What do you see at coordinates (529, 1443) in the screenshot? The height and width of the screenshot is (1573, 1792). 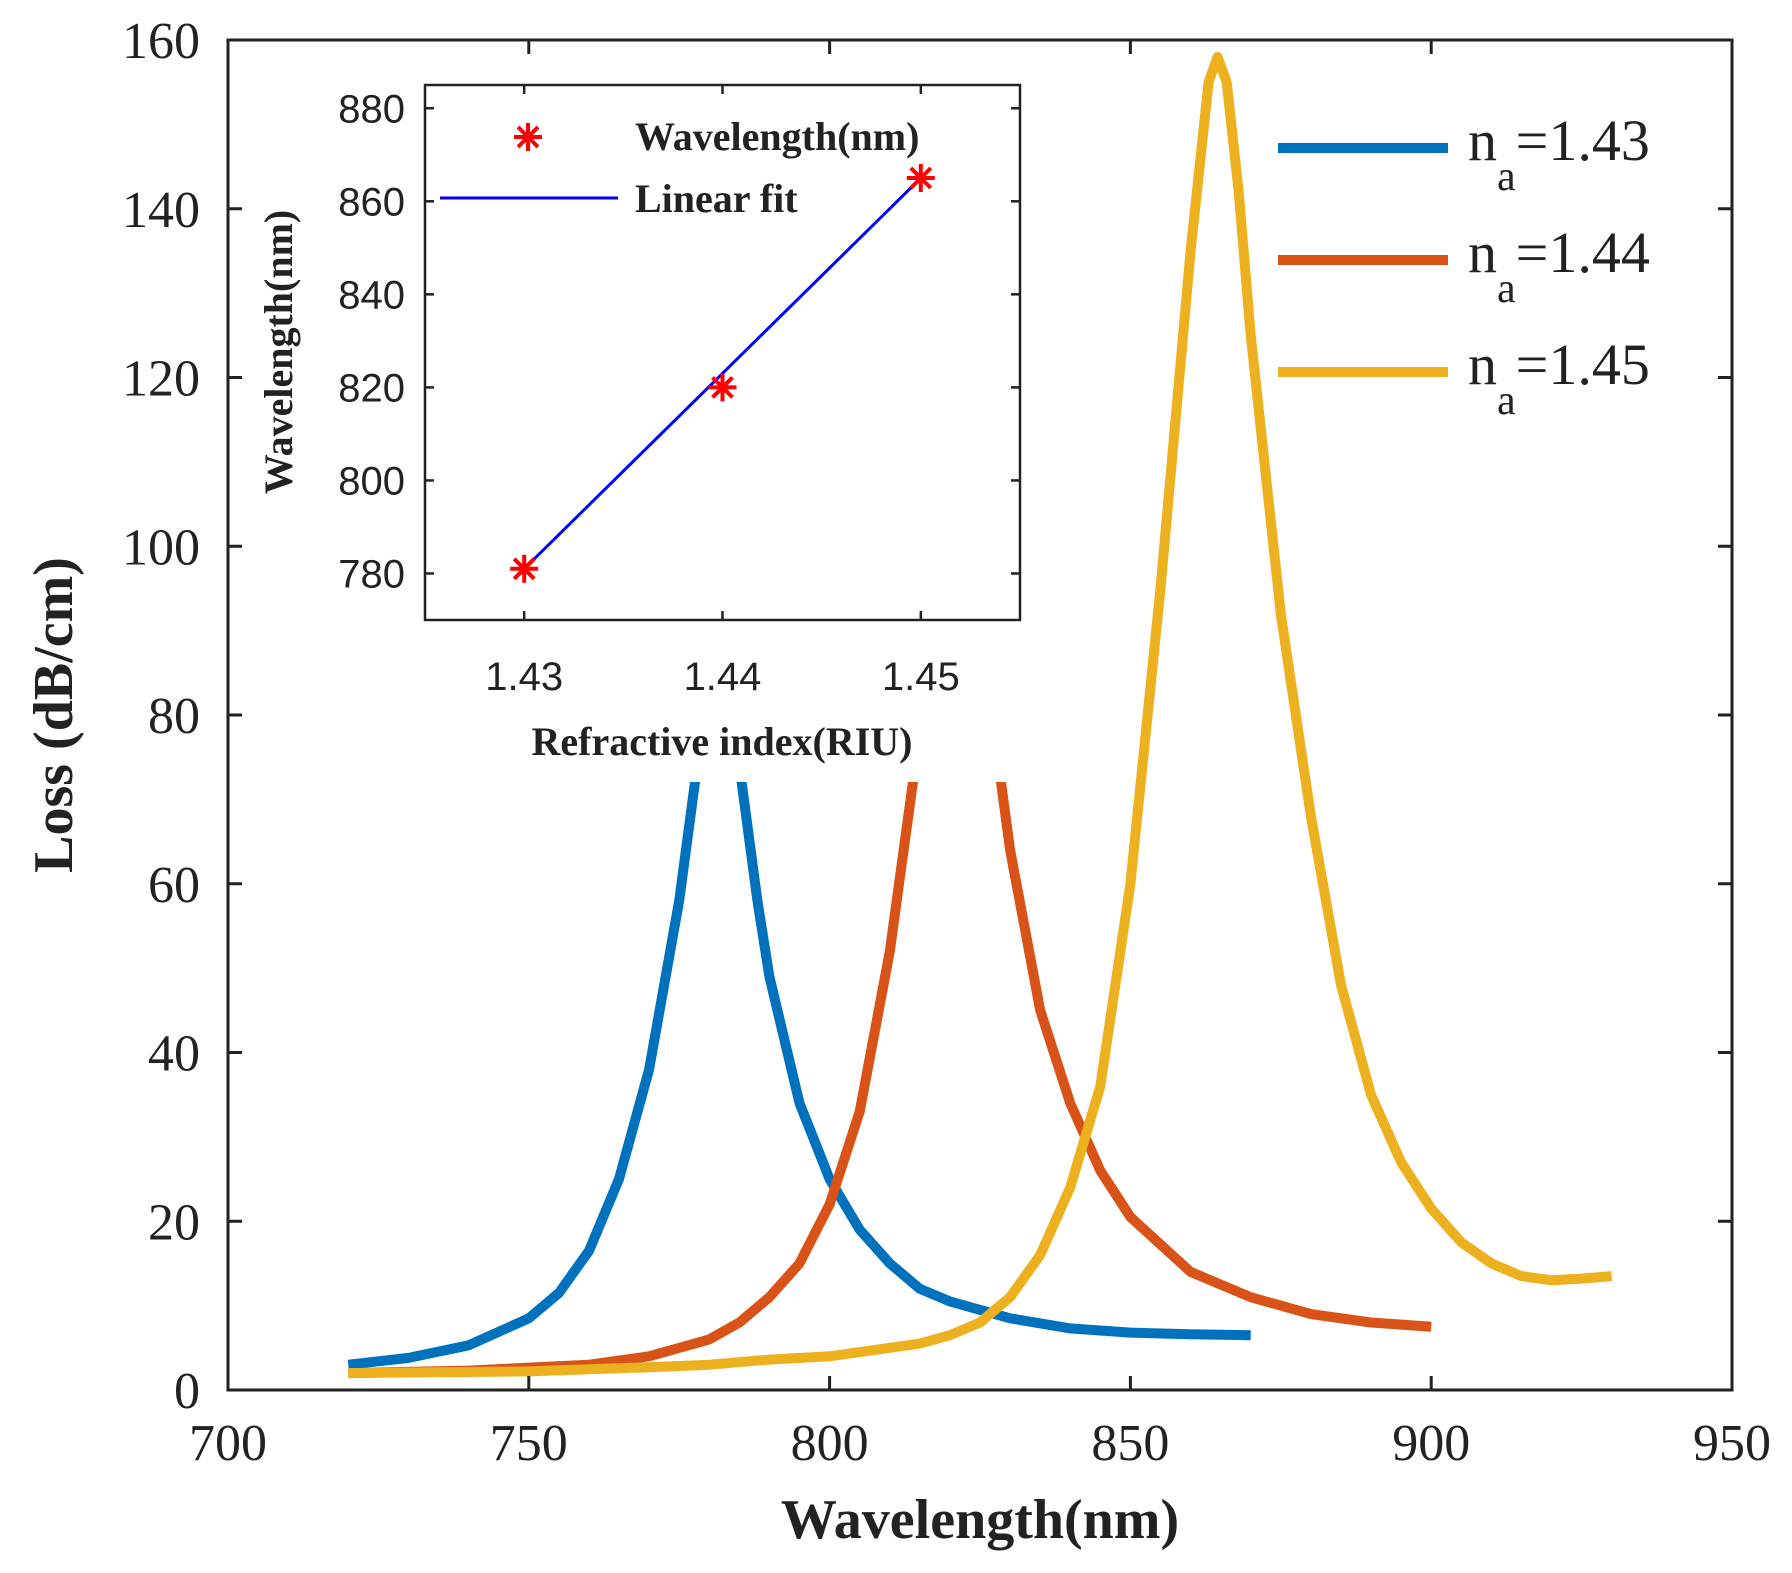 I see `x-tick-label: 750` at bounding box center [529, 1443].